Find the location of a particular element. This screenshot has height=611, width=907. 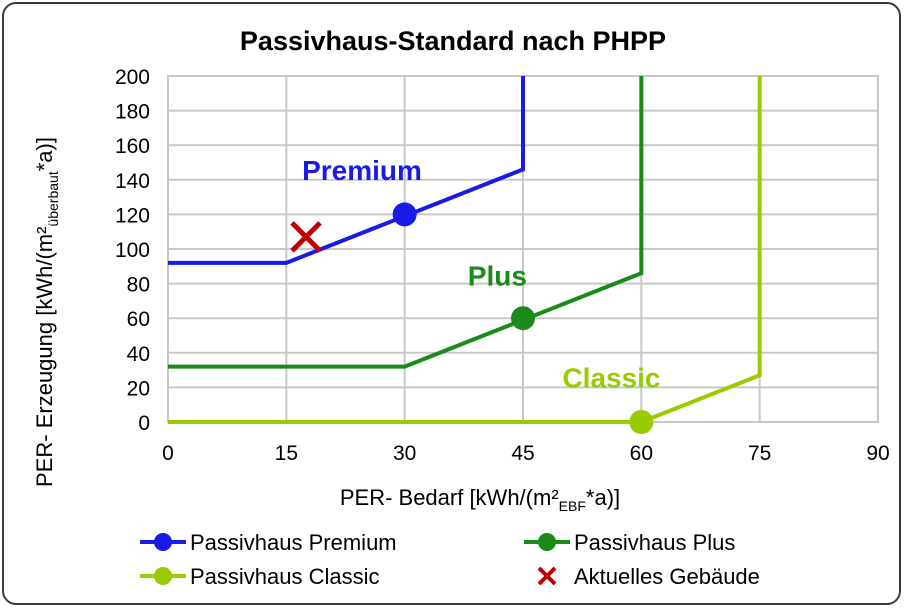

x-tick-label-75: 75 is located at coordinates (759, 453).